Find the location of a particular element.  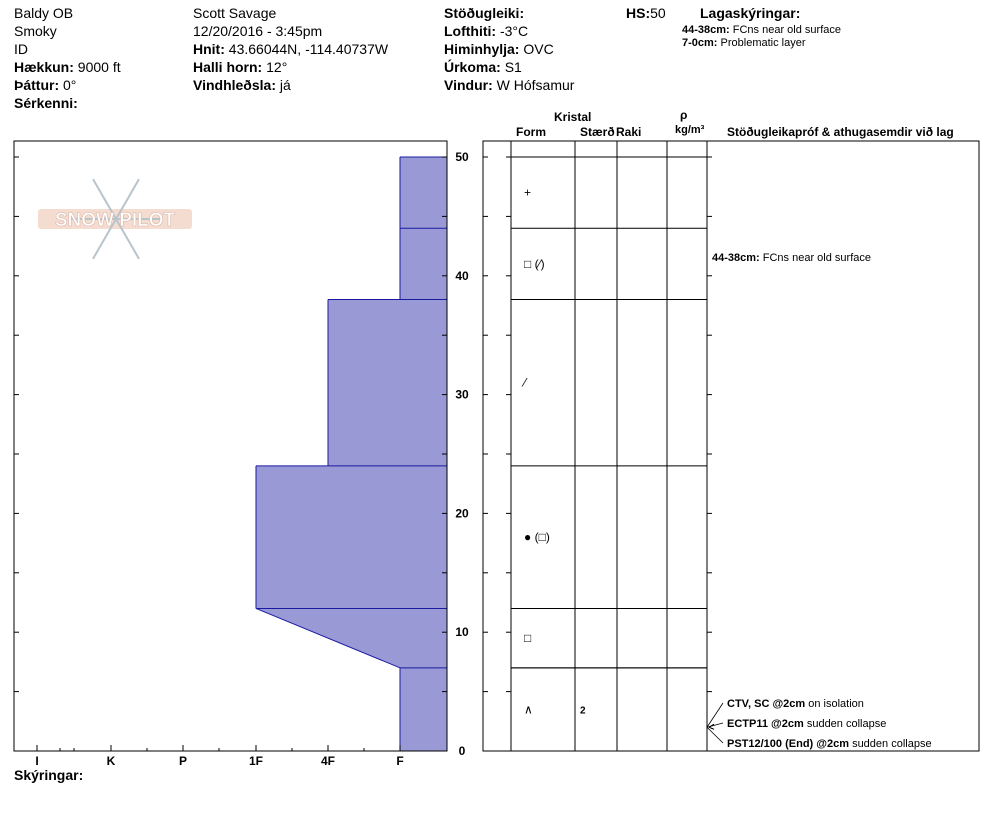

y-tick-label: 50 is located at coordinates (462, 157).